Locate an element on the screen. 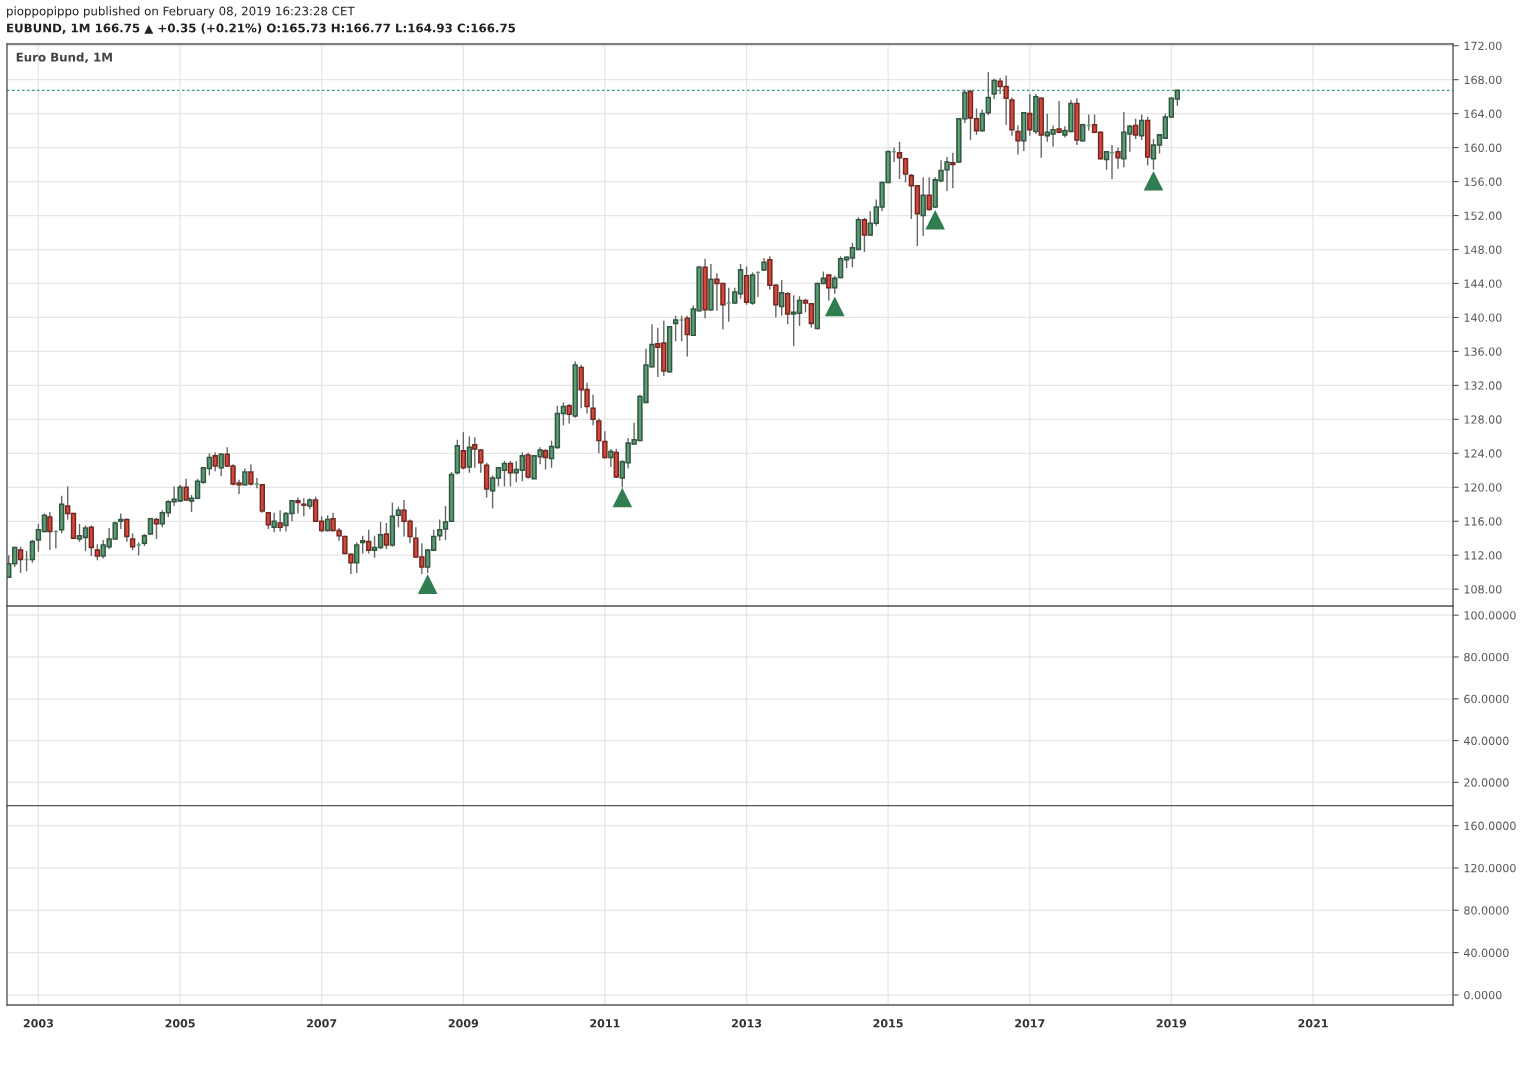 This screenshot has width=1524, height=1070. y-tick-label: 20.0000 is located at coordinates (1486, 782).